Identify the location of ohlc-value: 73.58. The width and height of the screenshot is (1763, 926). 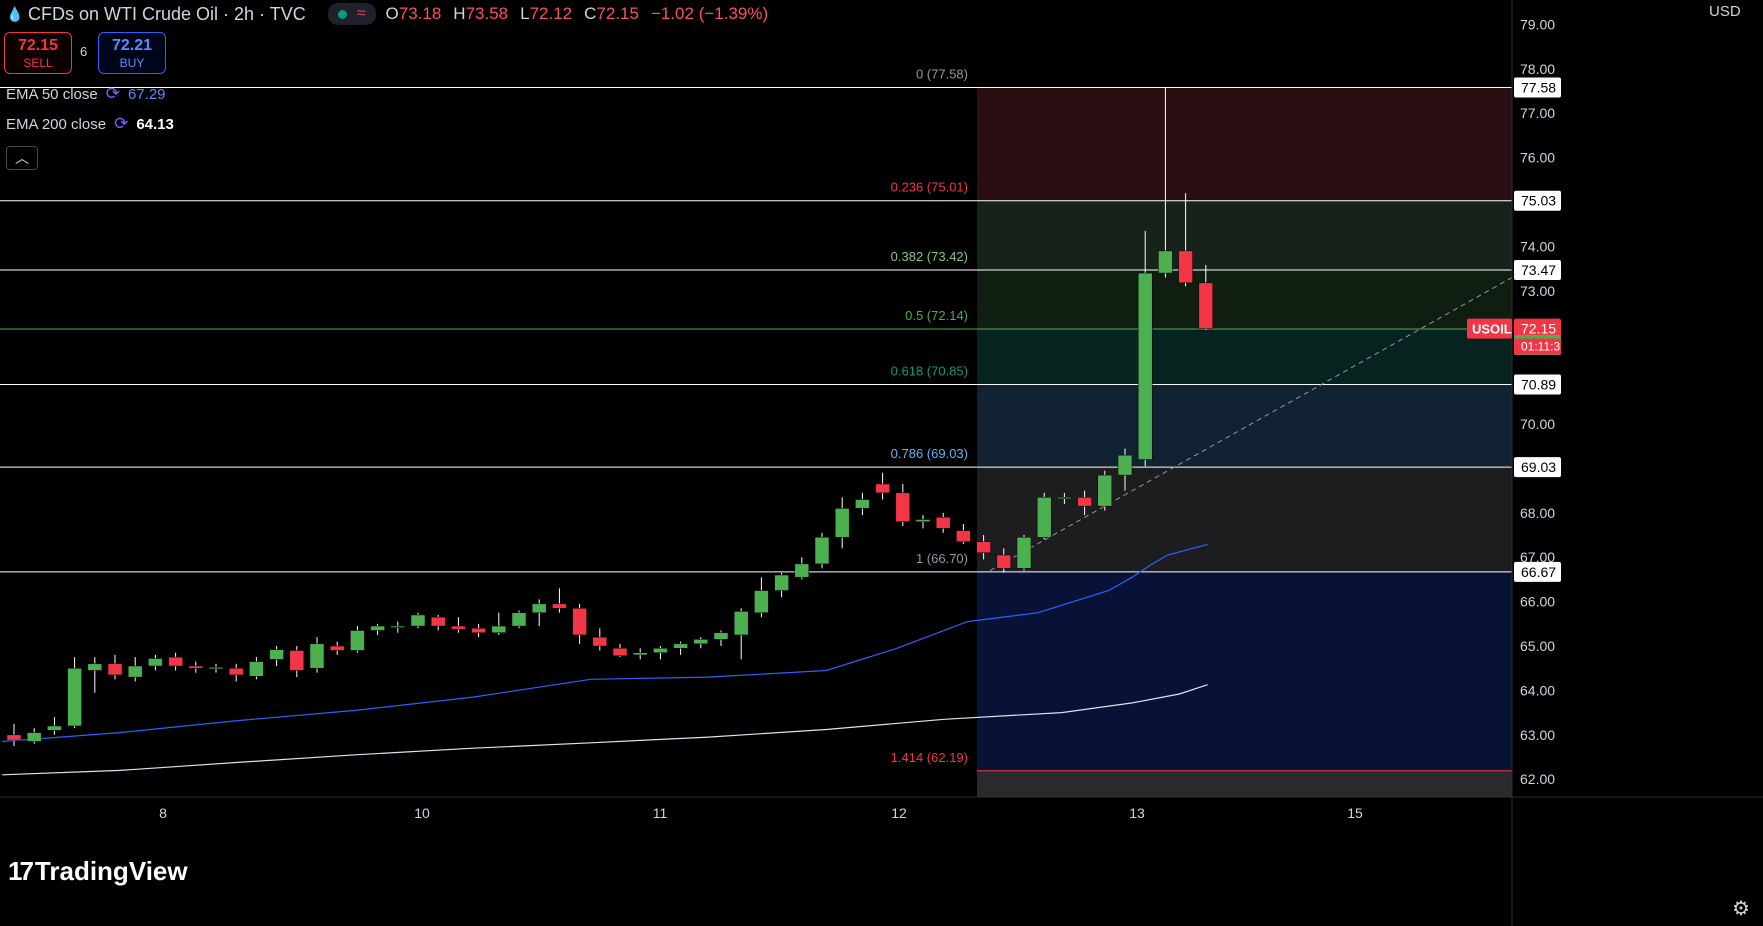
(487, 13).